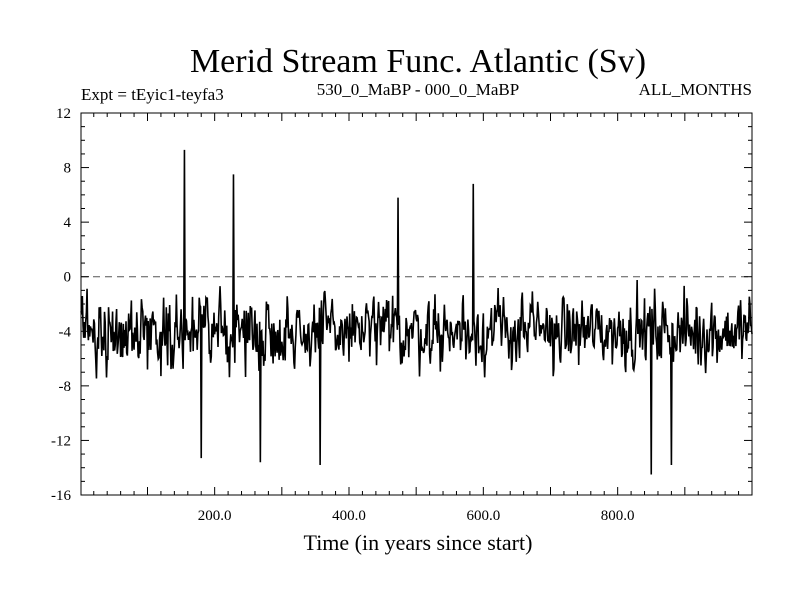  I want to click on y-tick-label: 4, so click(68, 223).